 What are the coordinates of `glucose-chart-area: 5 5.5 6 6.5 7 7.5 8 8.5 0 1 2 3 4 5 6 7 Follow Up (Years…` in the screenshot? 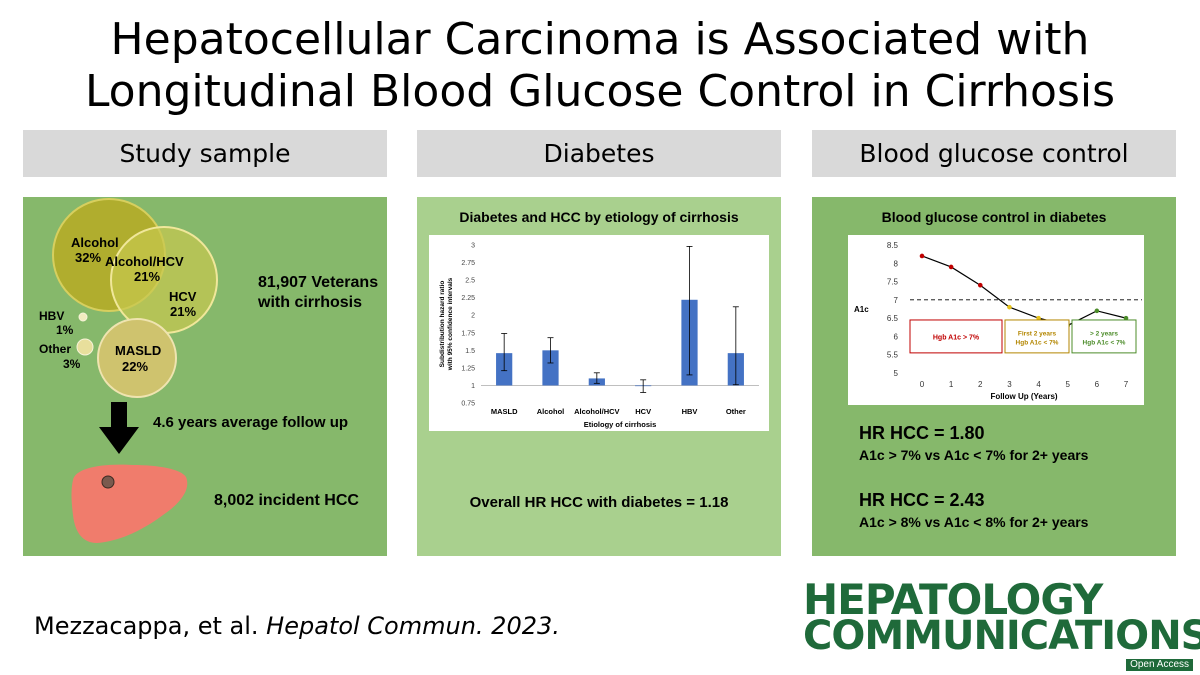 It's located at (996, 320).